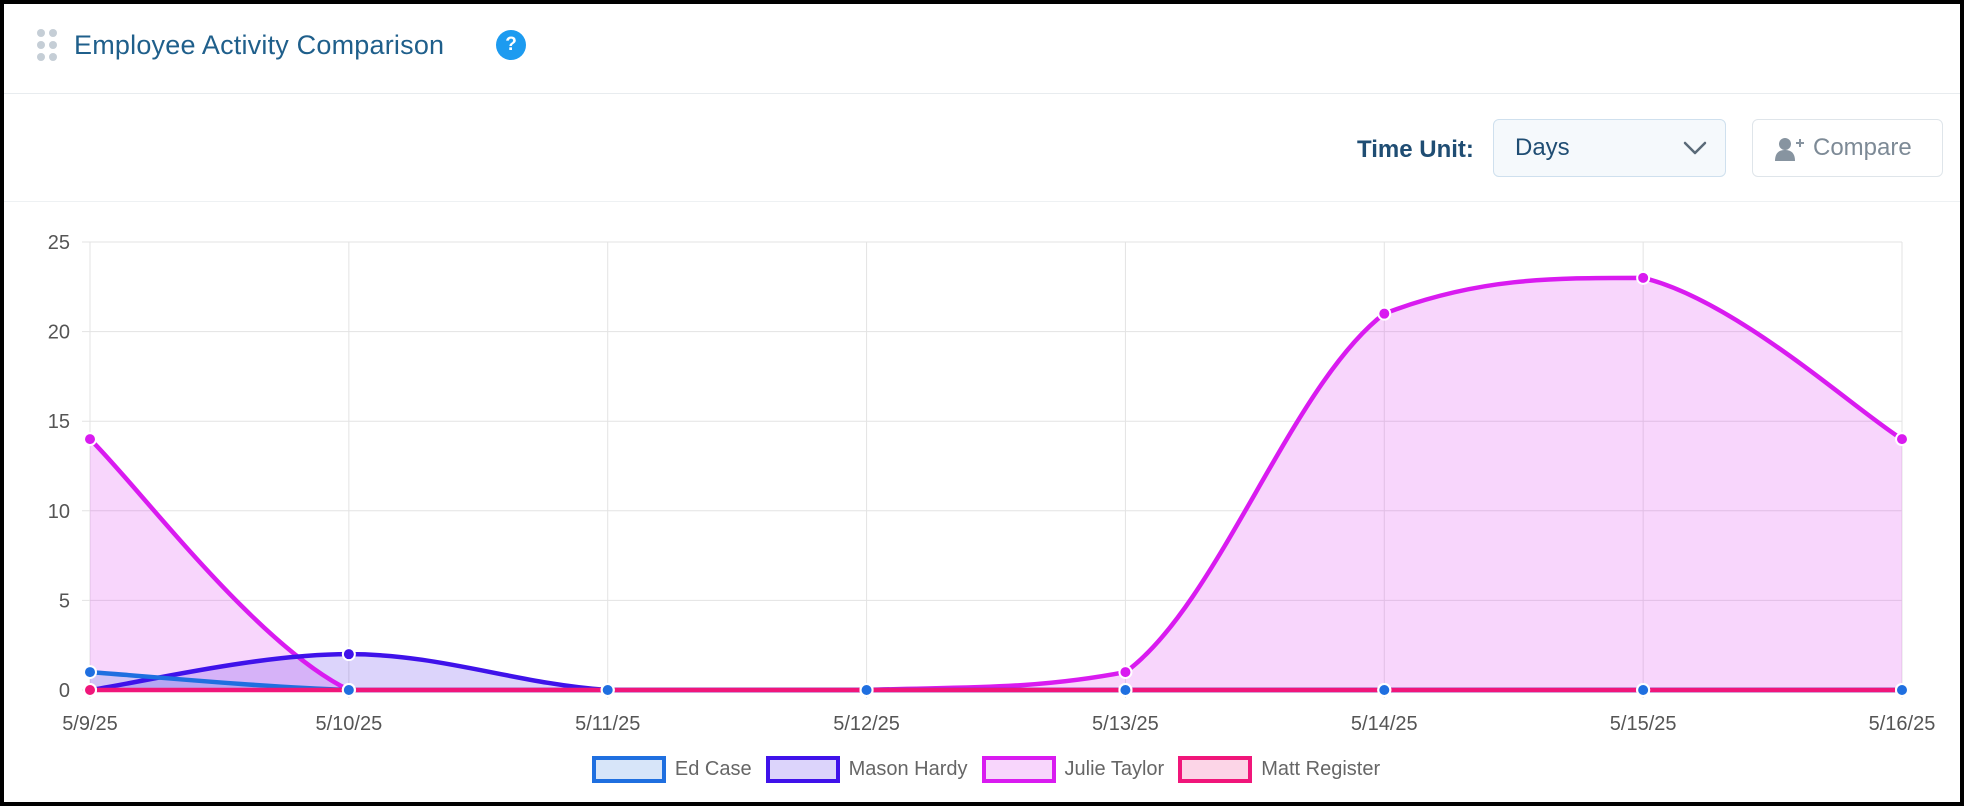 This screenshot has height=806, width=1964. What do you see at coordinates (982, 148) in the screenshot?
I see `chart-toolbar: Time Unit: Days Compare` at bounding box center [982, 148].